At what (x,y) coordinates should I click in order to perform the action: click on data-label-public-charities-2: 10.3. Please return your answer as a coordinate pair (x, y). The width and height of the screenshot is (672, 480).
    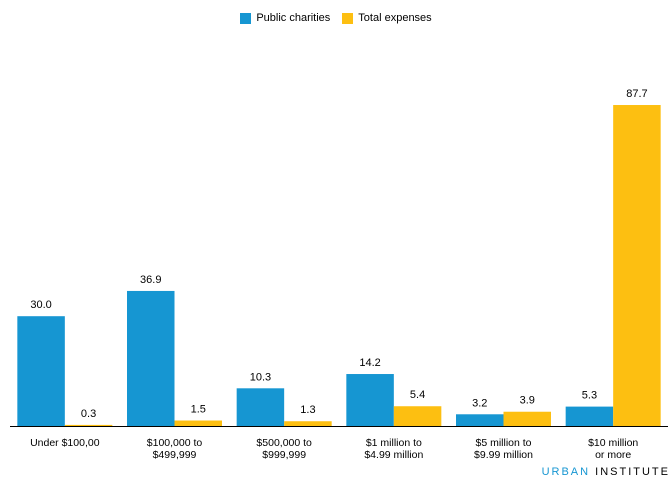
    Looking at the image, I should click on (260, 377).